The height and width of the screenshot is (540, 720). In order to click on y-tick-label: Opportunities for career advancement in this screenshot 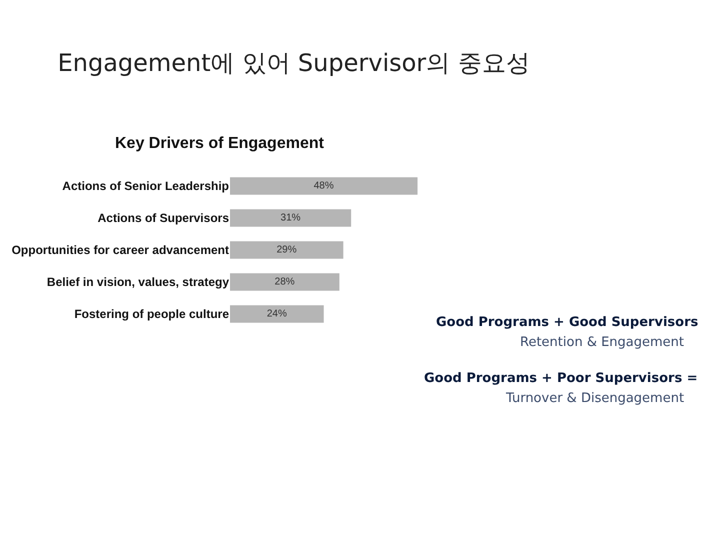, I will do `click(120, 250)`.